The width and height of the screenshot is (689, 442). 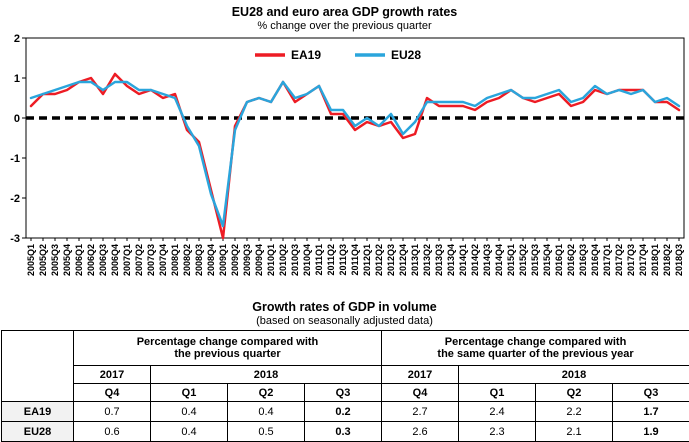 What do you see at coordinates (199, 260) in the screenshot?
I see `svg-text: 2008Q3` at bounding box center [199, 260].